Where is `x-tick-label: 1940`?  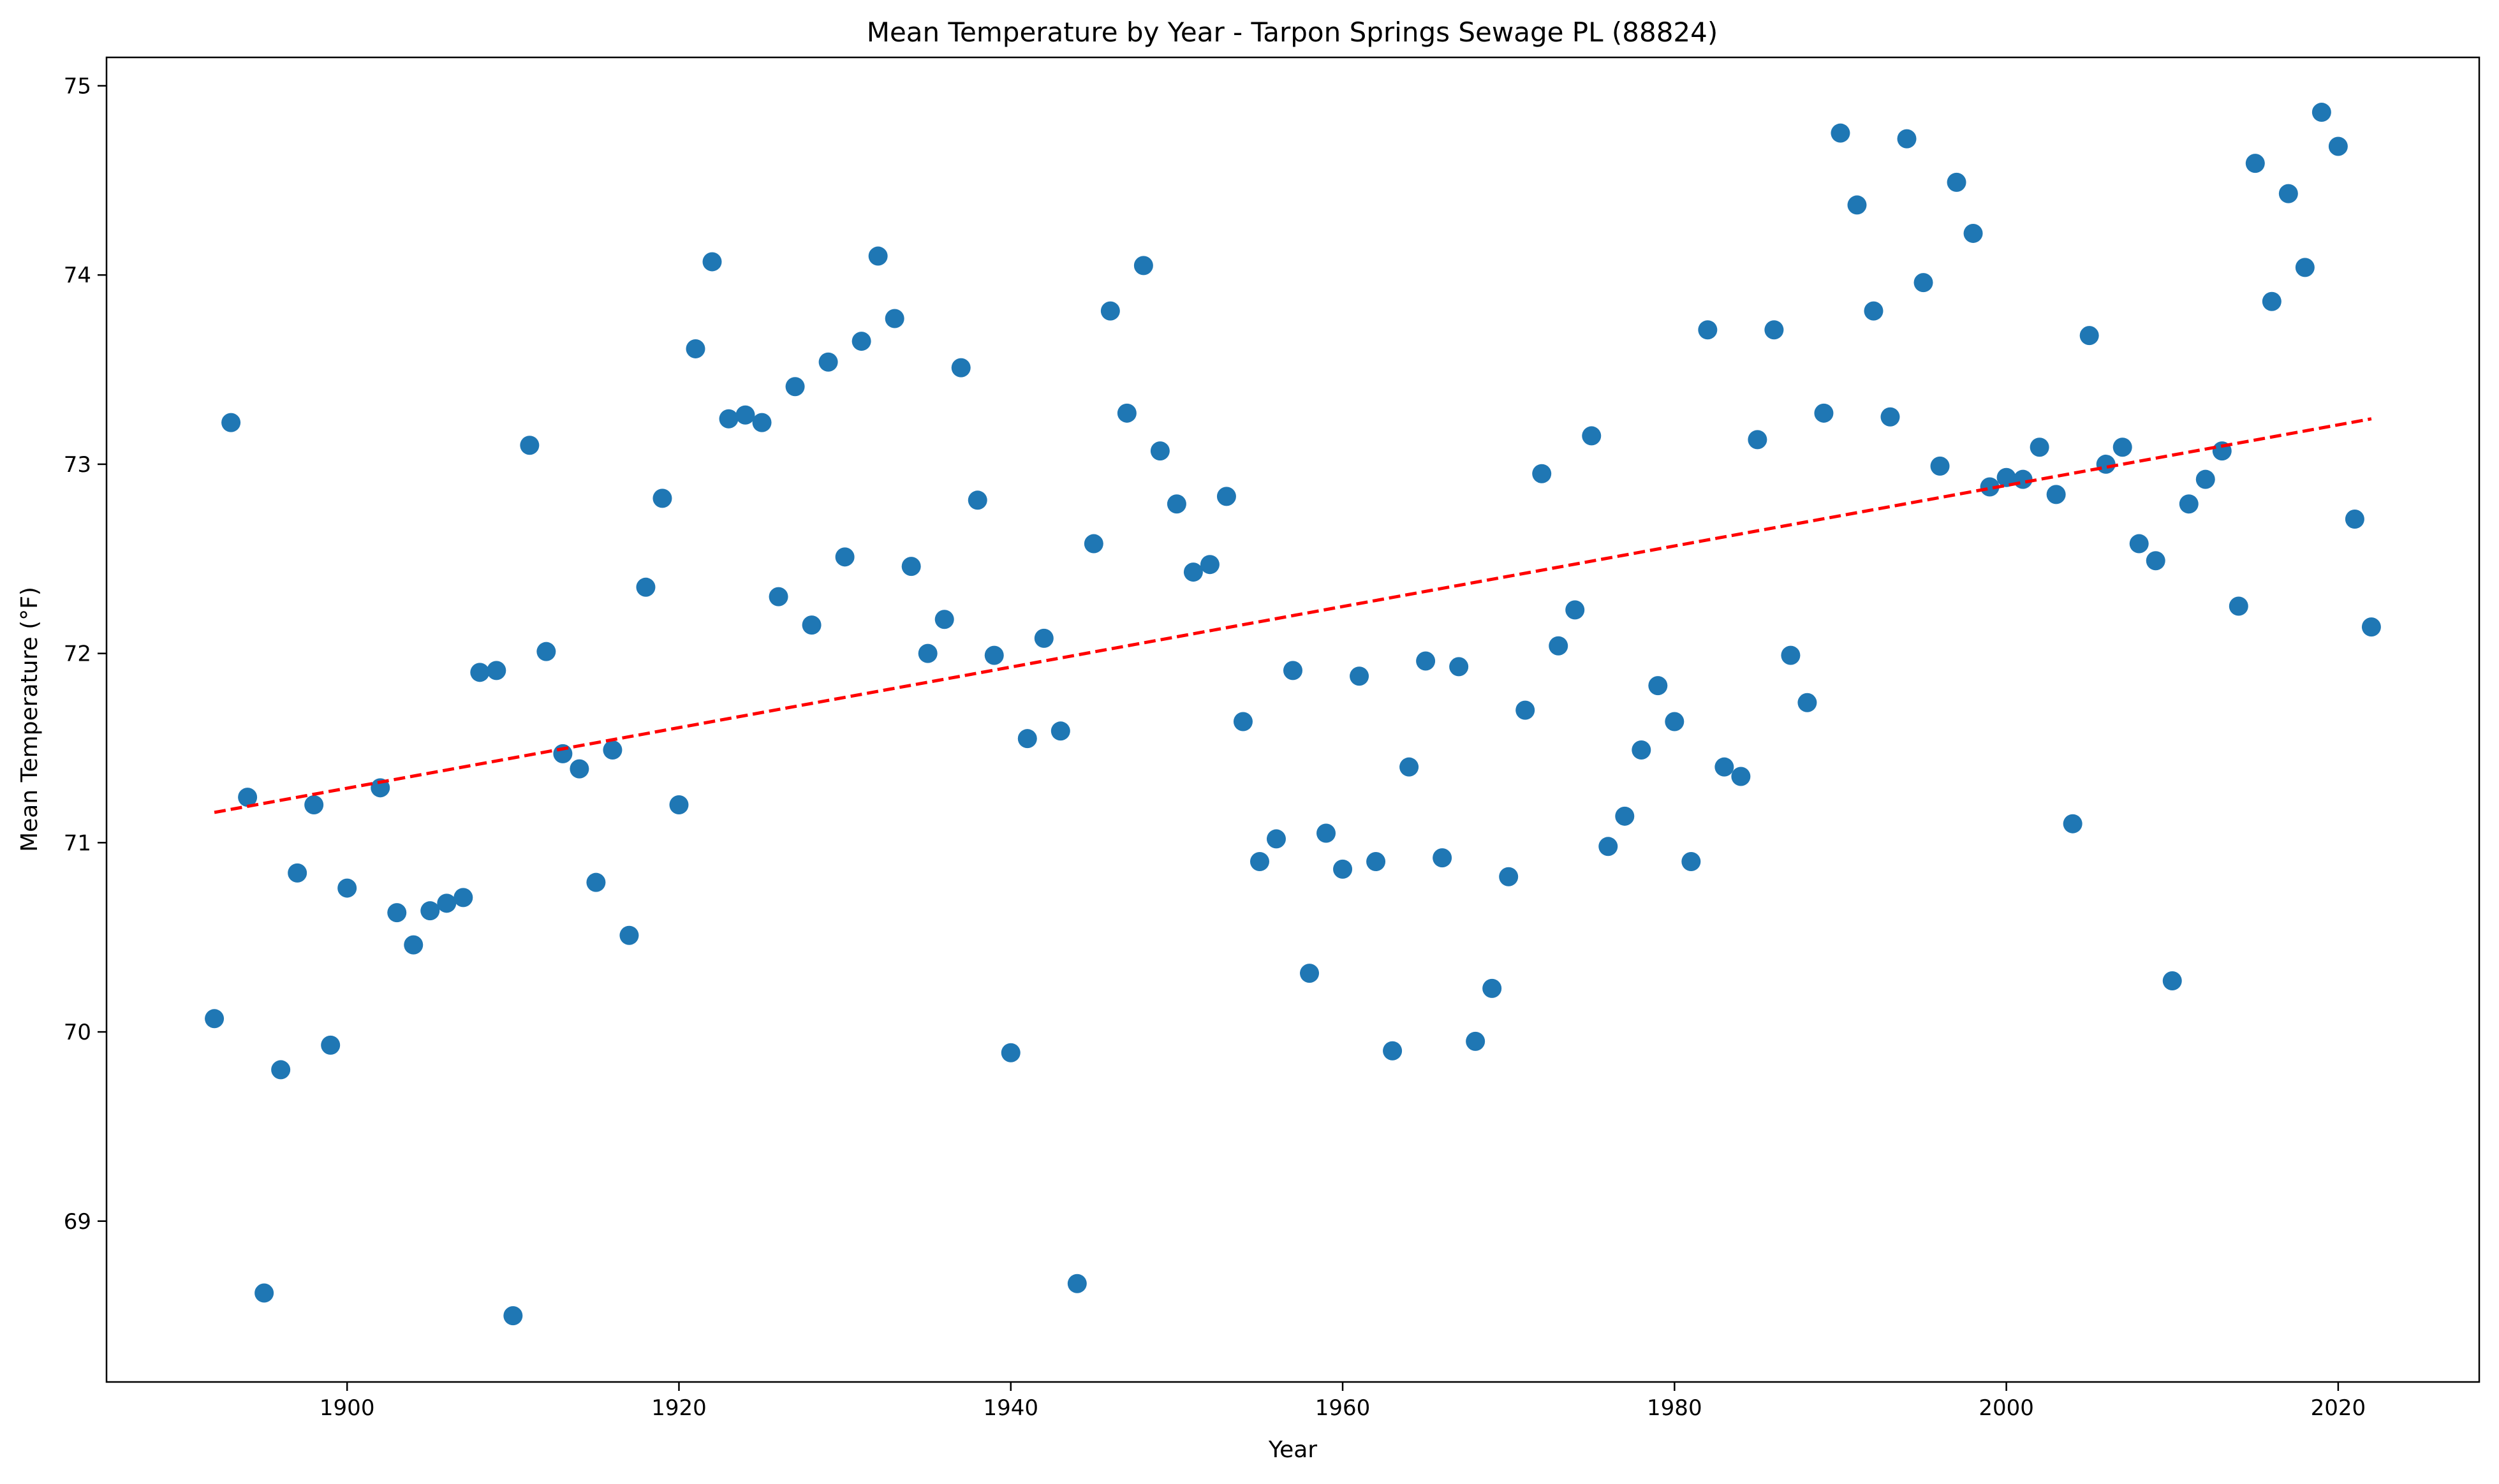
x-tick-label: 1940 is located at coordinates (1011, 1408).